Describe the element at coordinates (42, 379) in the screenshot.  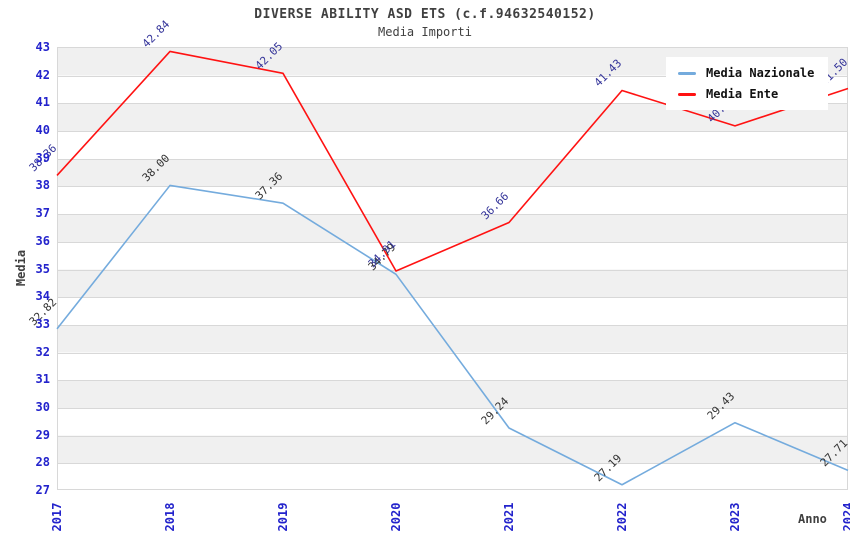
I see `y-tick-label: 31` at that location.